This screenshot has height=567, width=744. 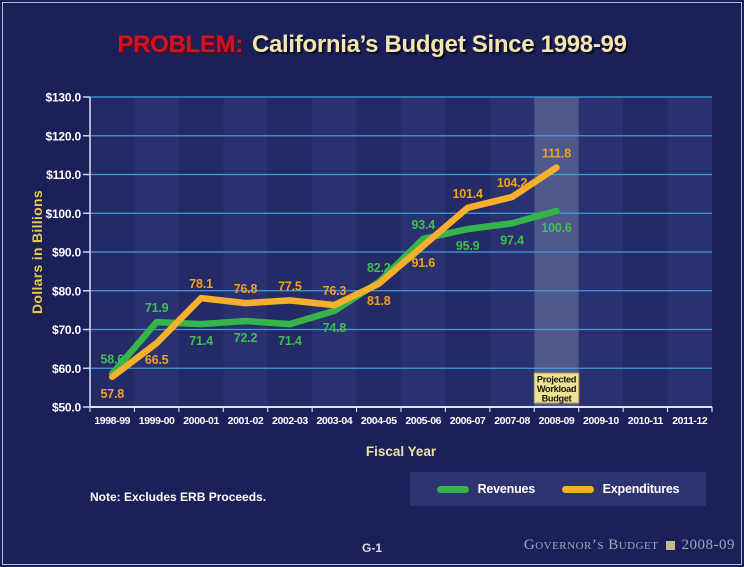 What do you see at coordinates (157, 360) in the screenshot?
I see `expenditures-data-label: 66.5` at bounding box center [157, 360].